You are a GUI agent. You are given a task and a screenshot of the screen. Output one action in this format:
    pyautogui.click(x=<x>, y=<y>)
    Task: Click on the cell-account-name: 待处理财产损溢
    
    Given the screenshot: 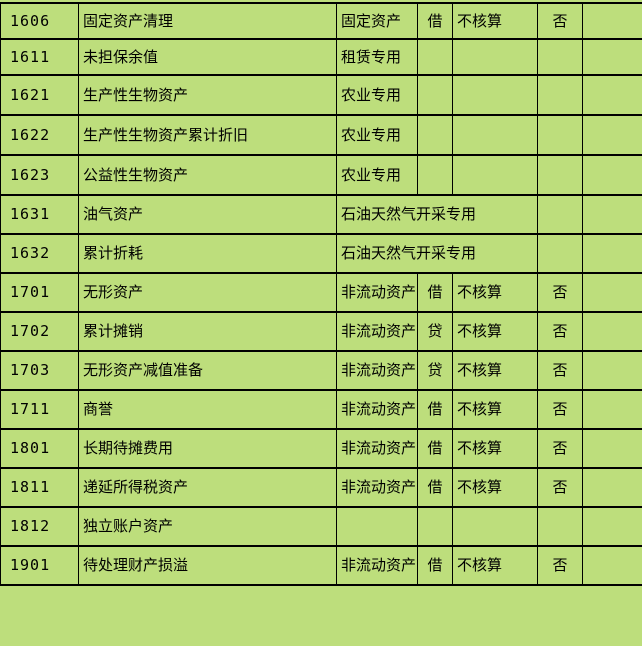 What is the action you would take?
    pyautogui.click(x=207, y=566)
    